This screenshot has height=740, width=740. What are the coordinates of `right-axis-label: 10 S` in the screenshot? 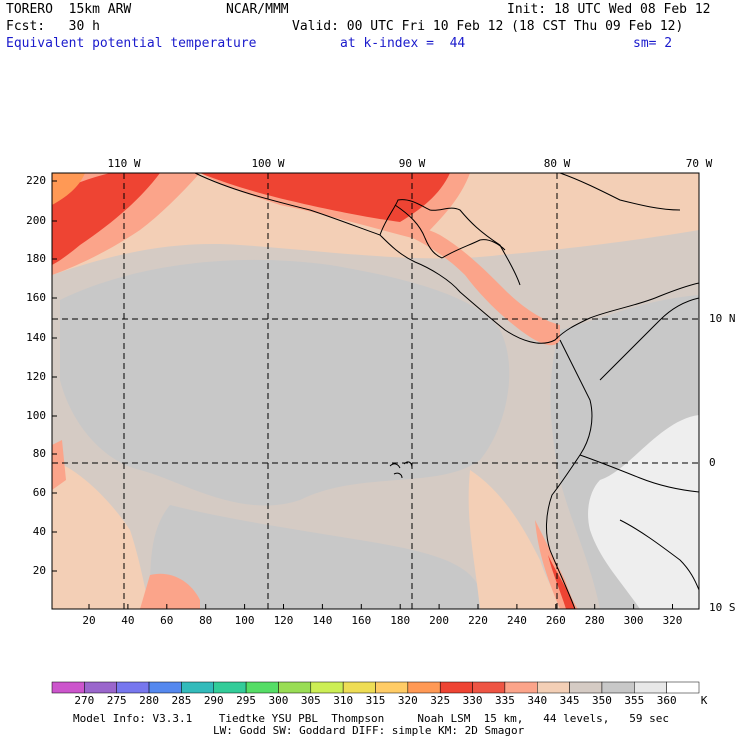 It's located at (722, 607).